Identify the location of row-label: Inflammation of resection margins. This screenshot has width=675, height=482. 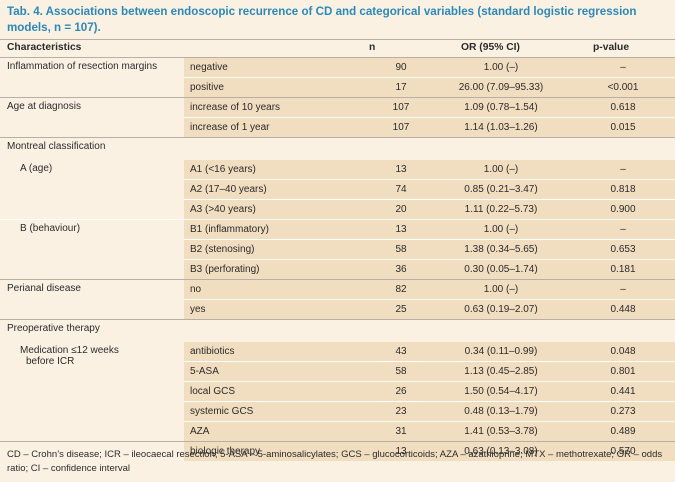
(82, 66).